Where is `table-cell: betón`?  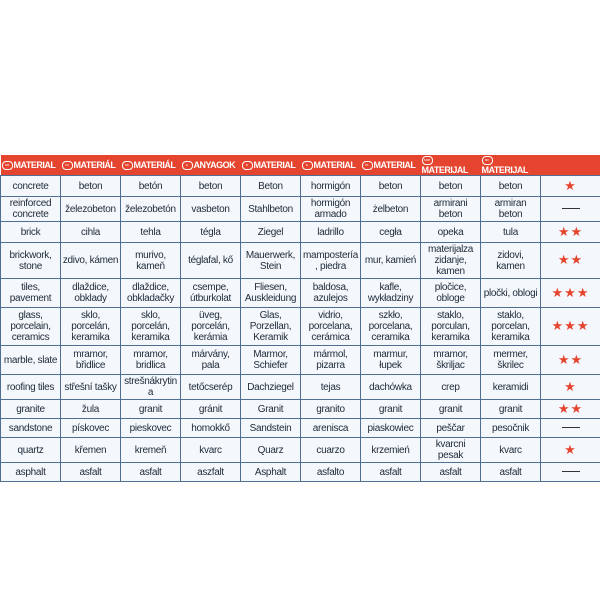 table-cell: betón is located at coordinates (150, 186).